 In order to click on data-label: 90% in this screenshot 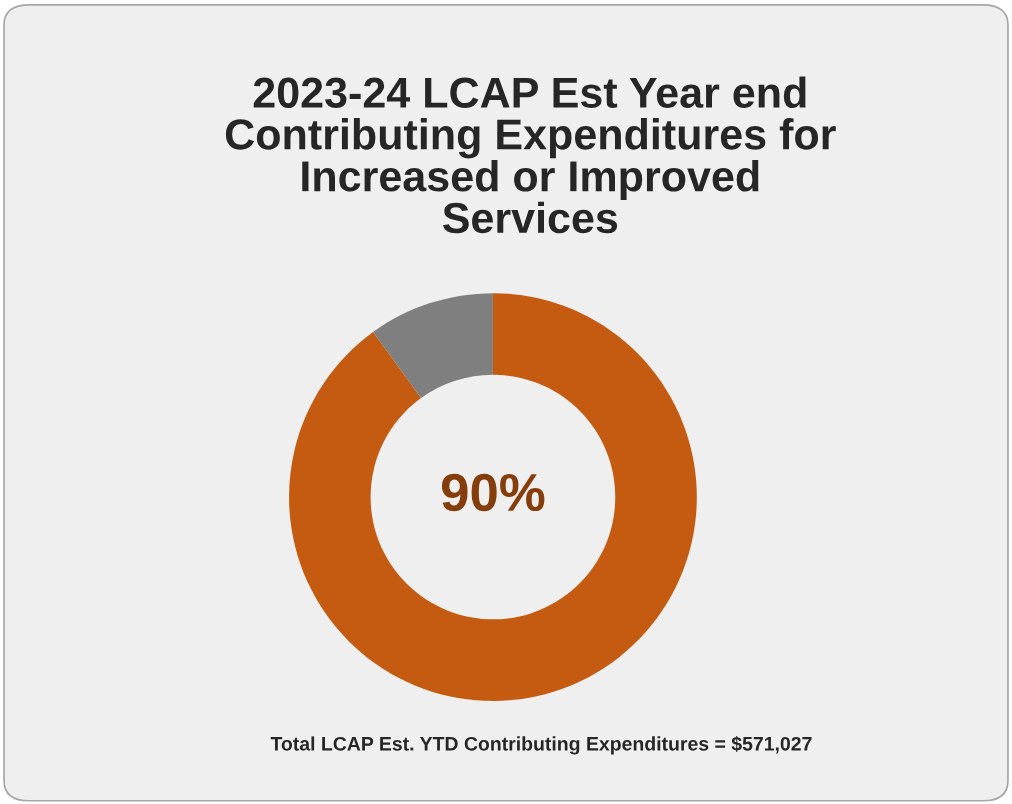, I will do `click(493, 492)`.